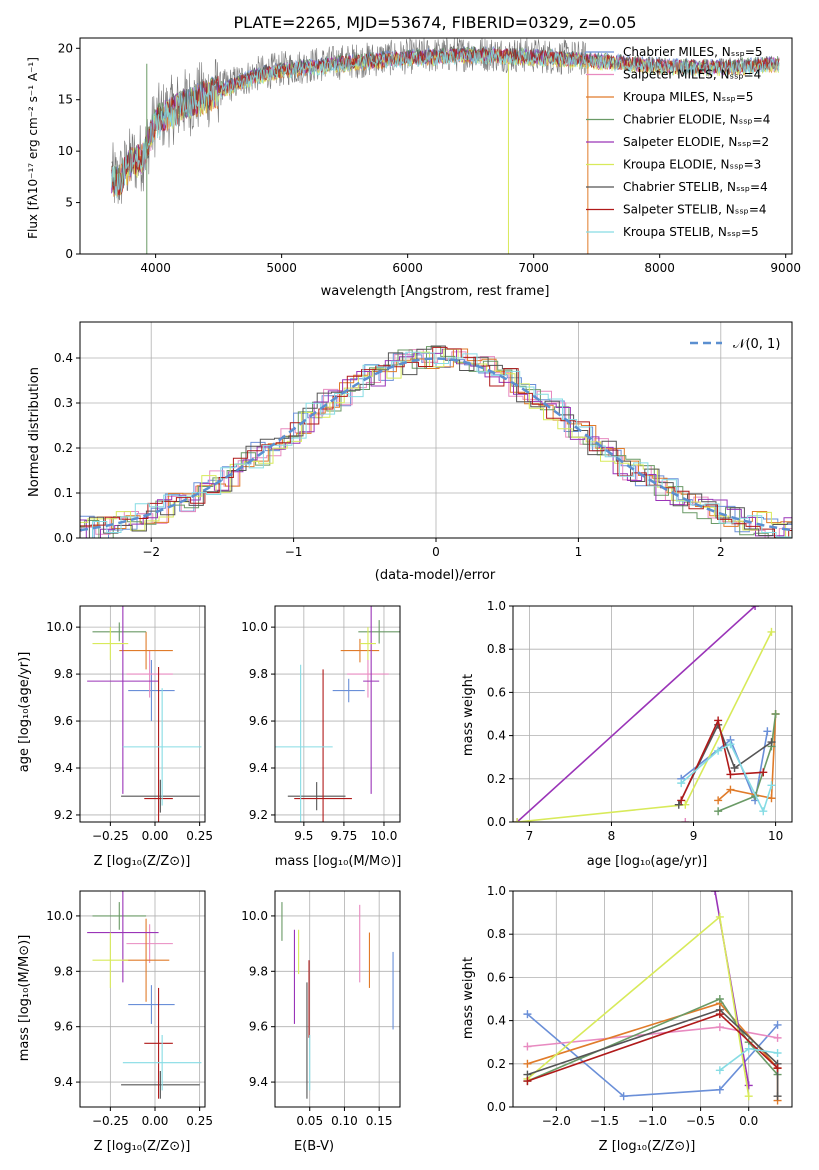 This screenshot has width=819, height=1170. Describe the element at coordinates (199, 836) in the screenshot. I see `age-z-xtick-label: 0.25` at that location.